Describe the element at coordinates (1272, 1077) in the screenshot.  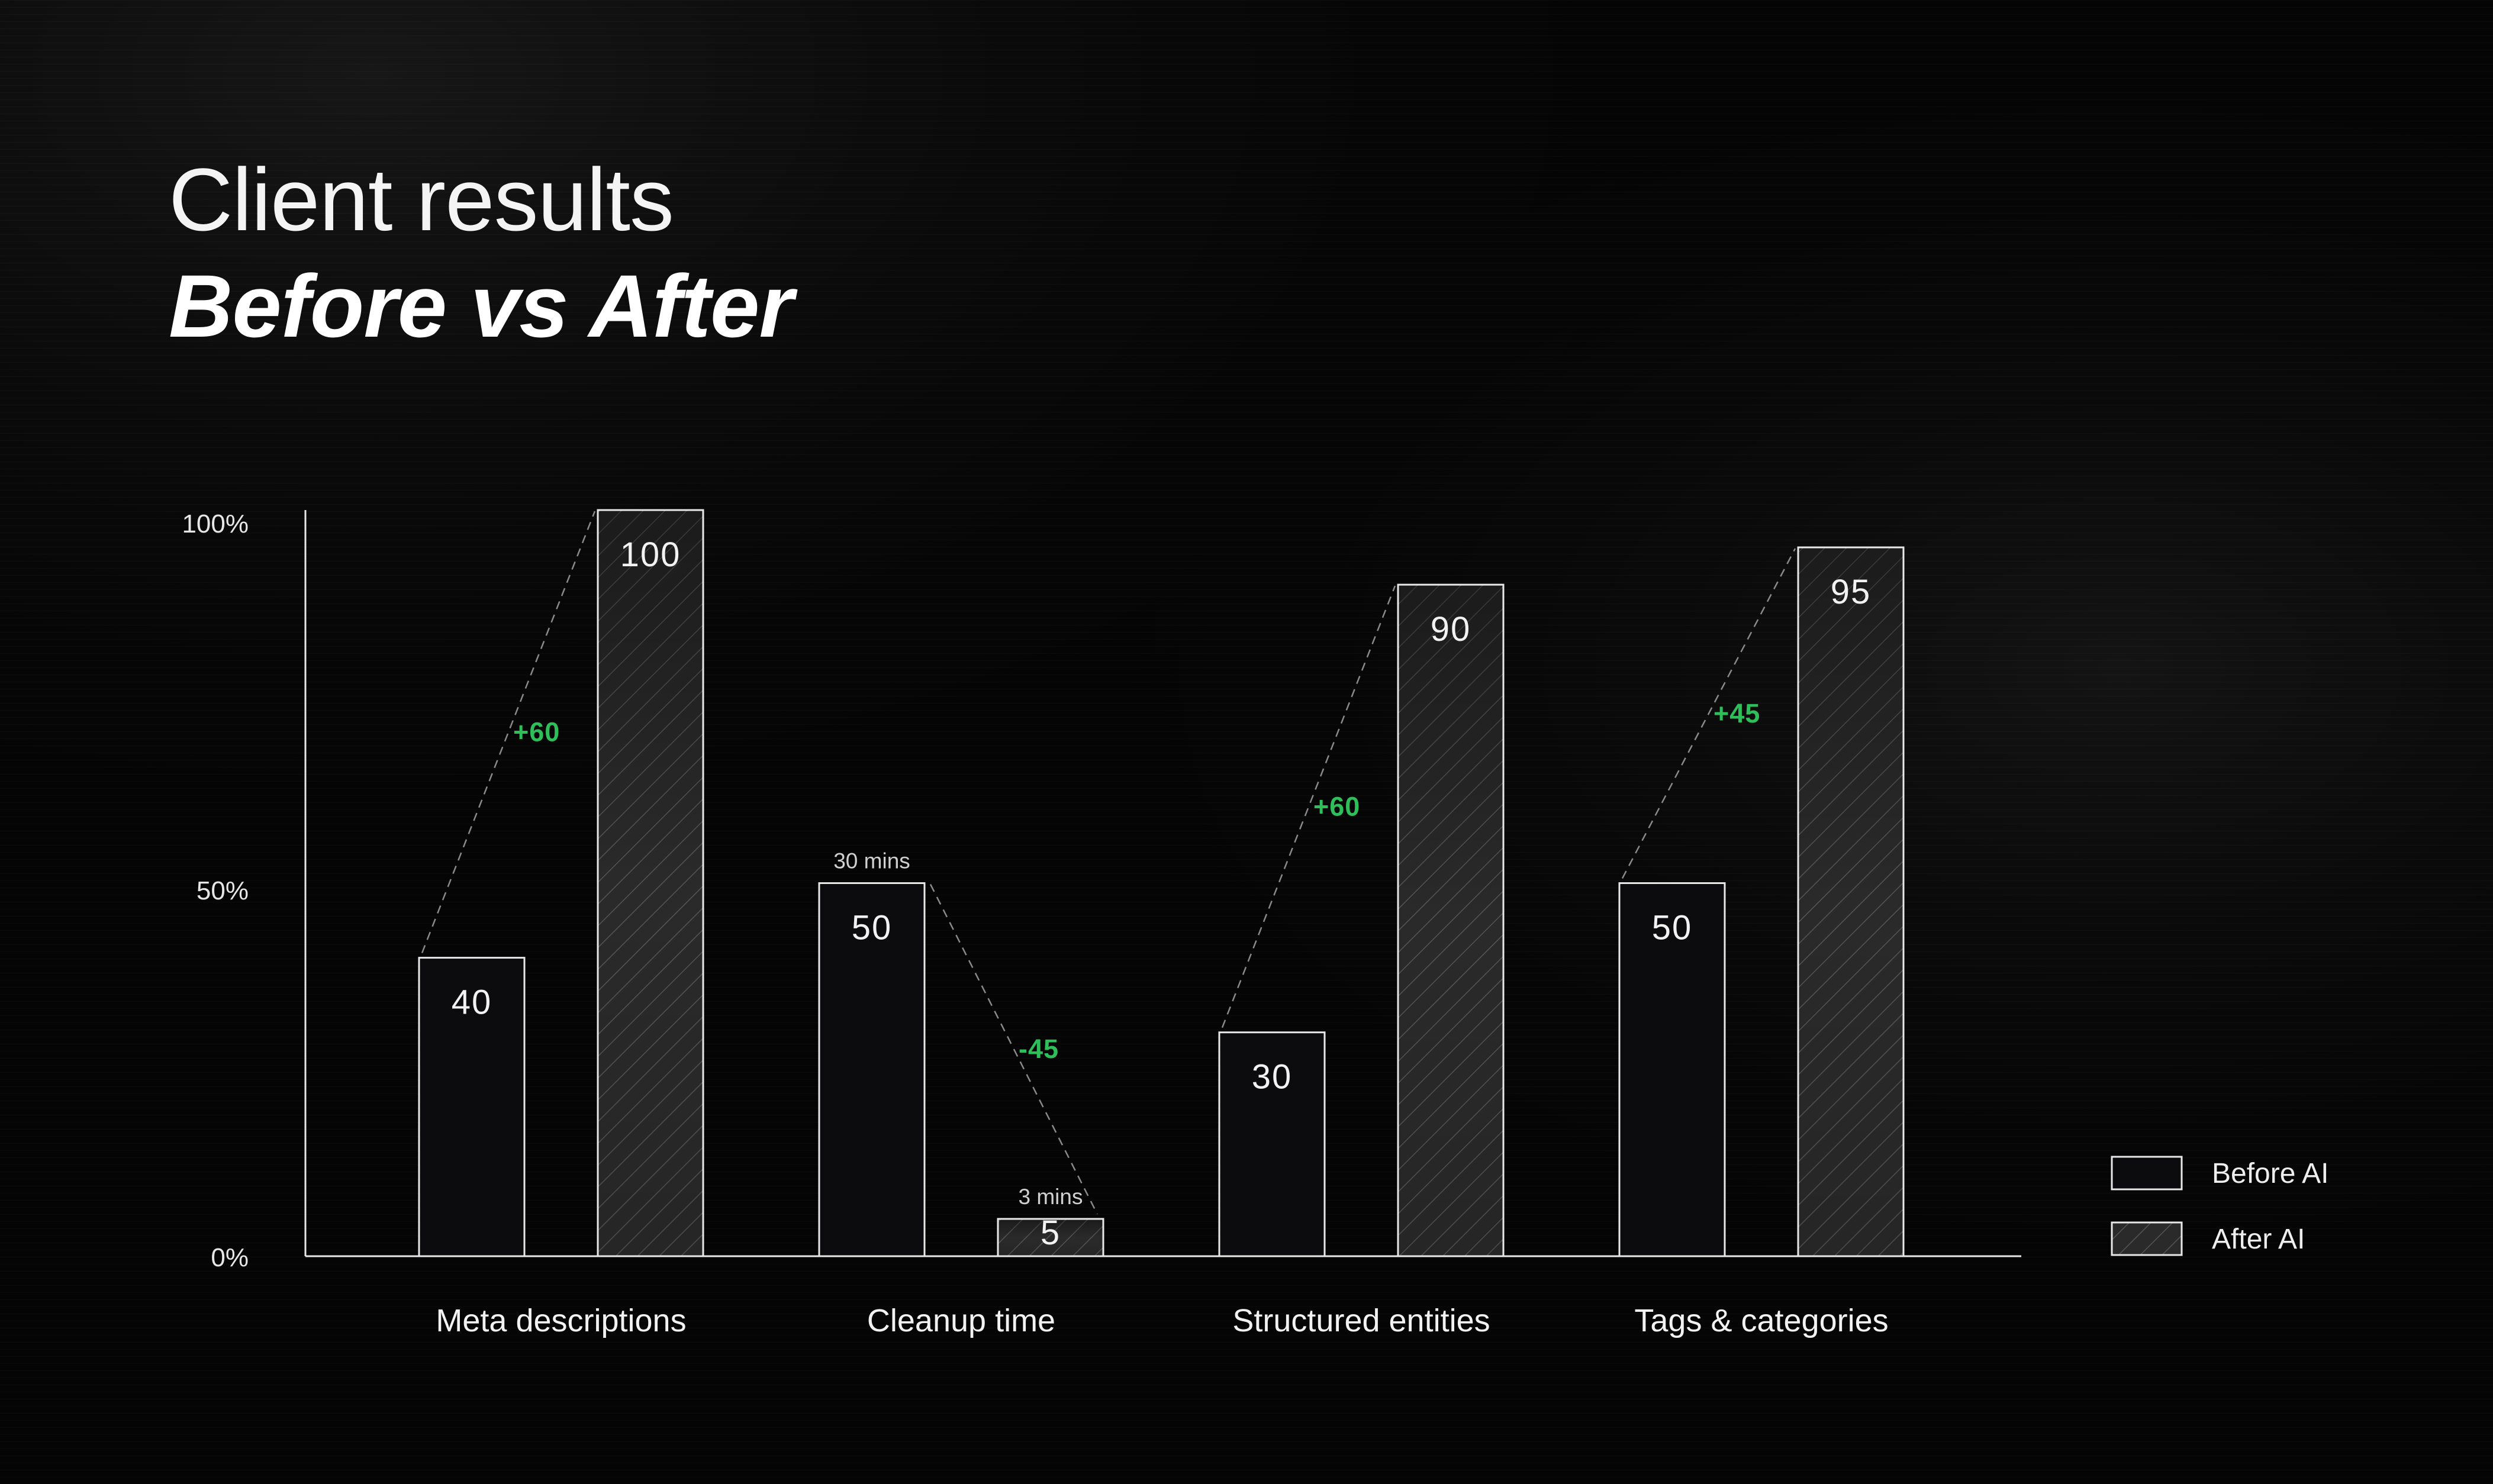
I see `bar-value-label: 30` at that location.